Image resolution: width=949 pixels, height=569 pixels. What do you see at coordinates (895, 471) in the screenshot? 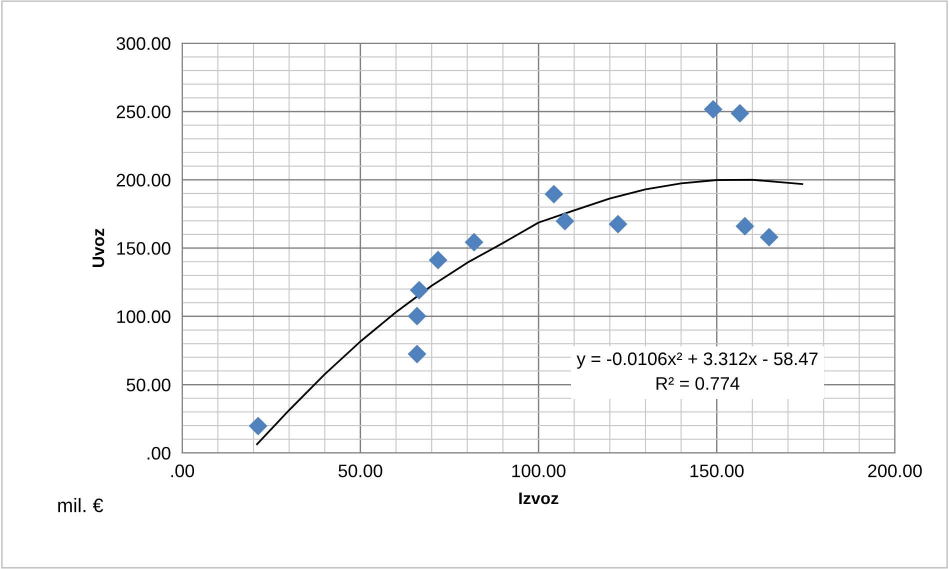
I see `x-tick-label: 200.00` at bounding box center [895, 471].